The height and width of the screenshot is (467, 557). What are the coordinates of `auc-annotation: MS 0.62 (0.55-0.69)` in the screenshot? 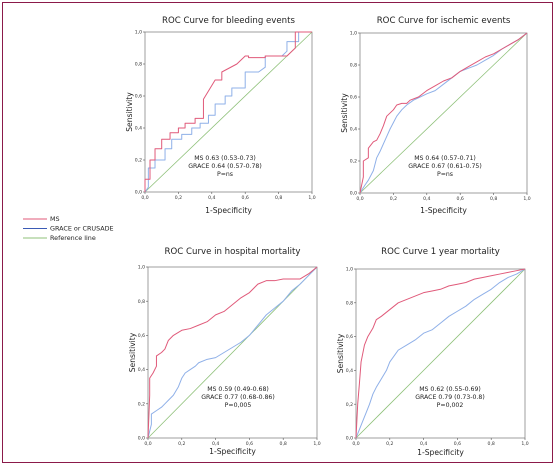 It's located at (450, 389).